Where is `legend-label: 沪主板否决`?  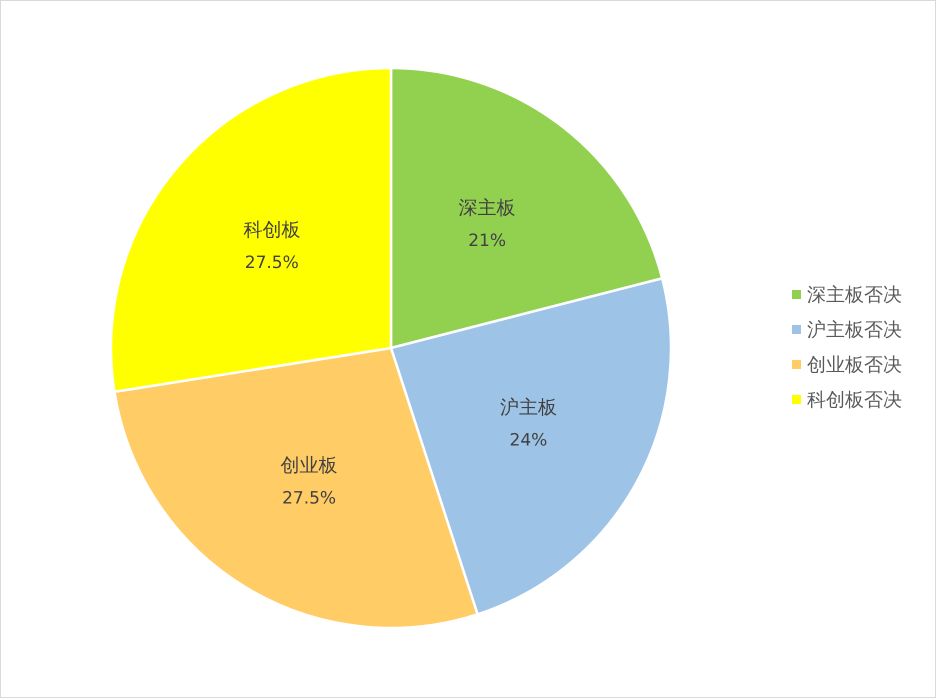
legend-label: 沪主板否决 is located at coordinates (854, 330).